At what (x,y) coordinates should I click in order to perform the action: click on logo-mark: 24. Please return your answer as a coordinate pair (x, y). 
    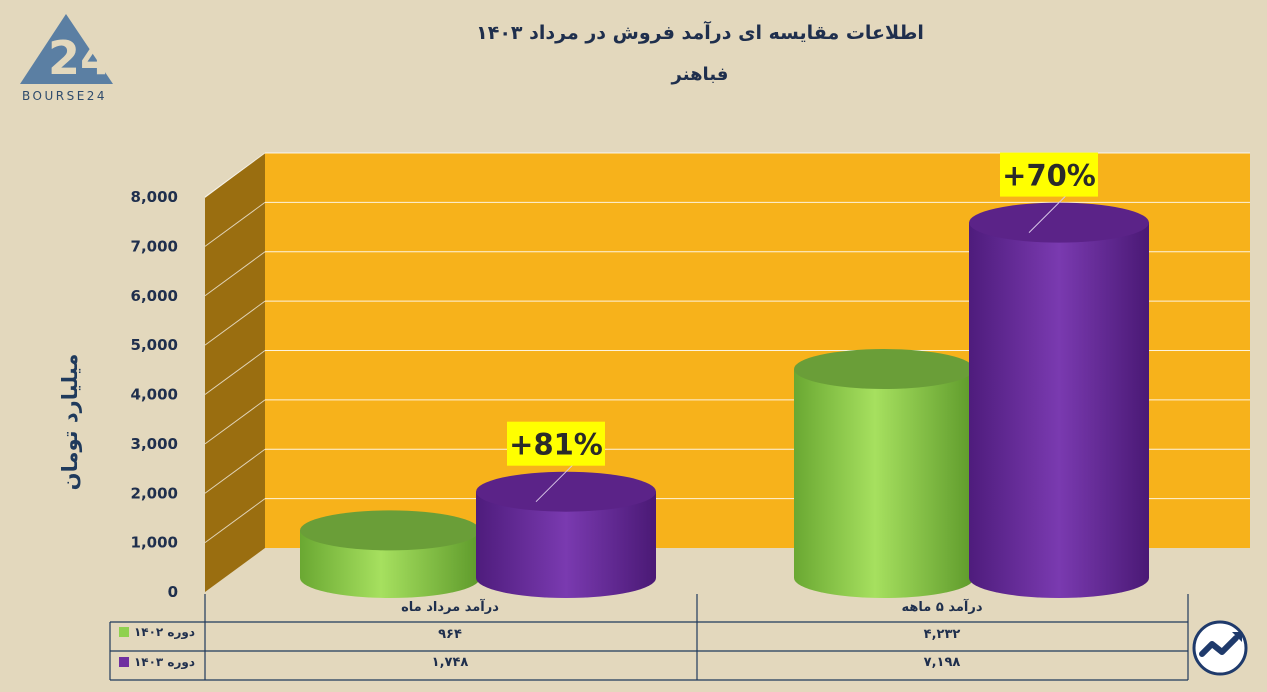
    Looking at the image, I should click on (80, 58).